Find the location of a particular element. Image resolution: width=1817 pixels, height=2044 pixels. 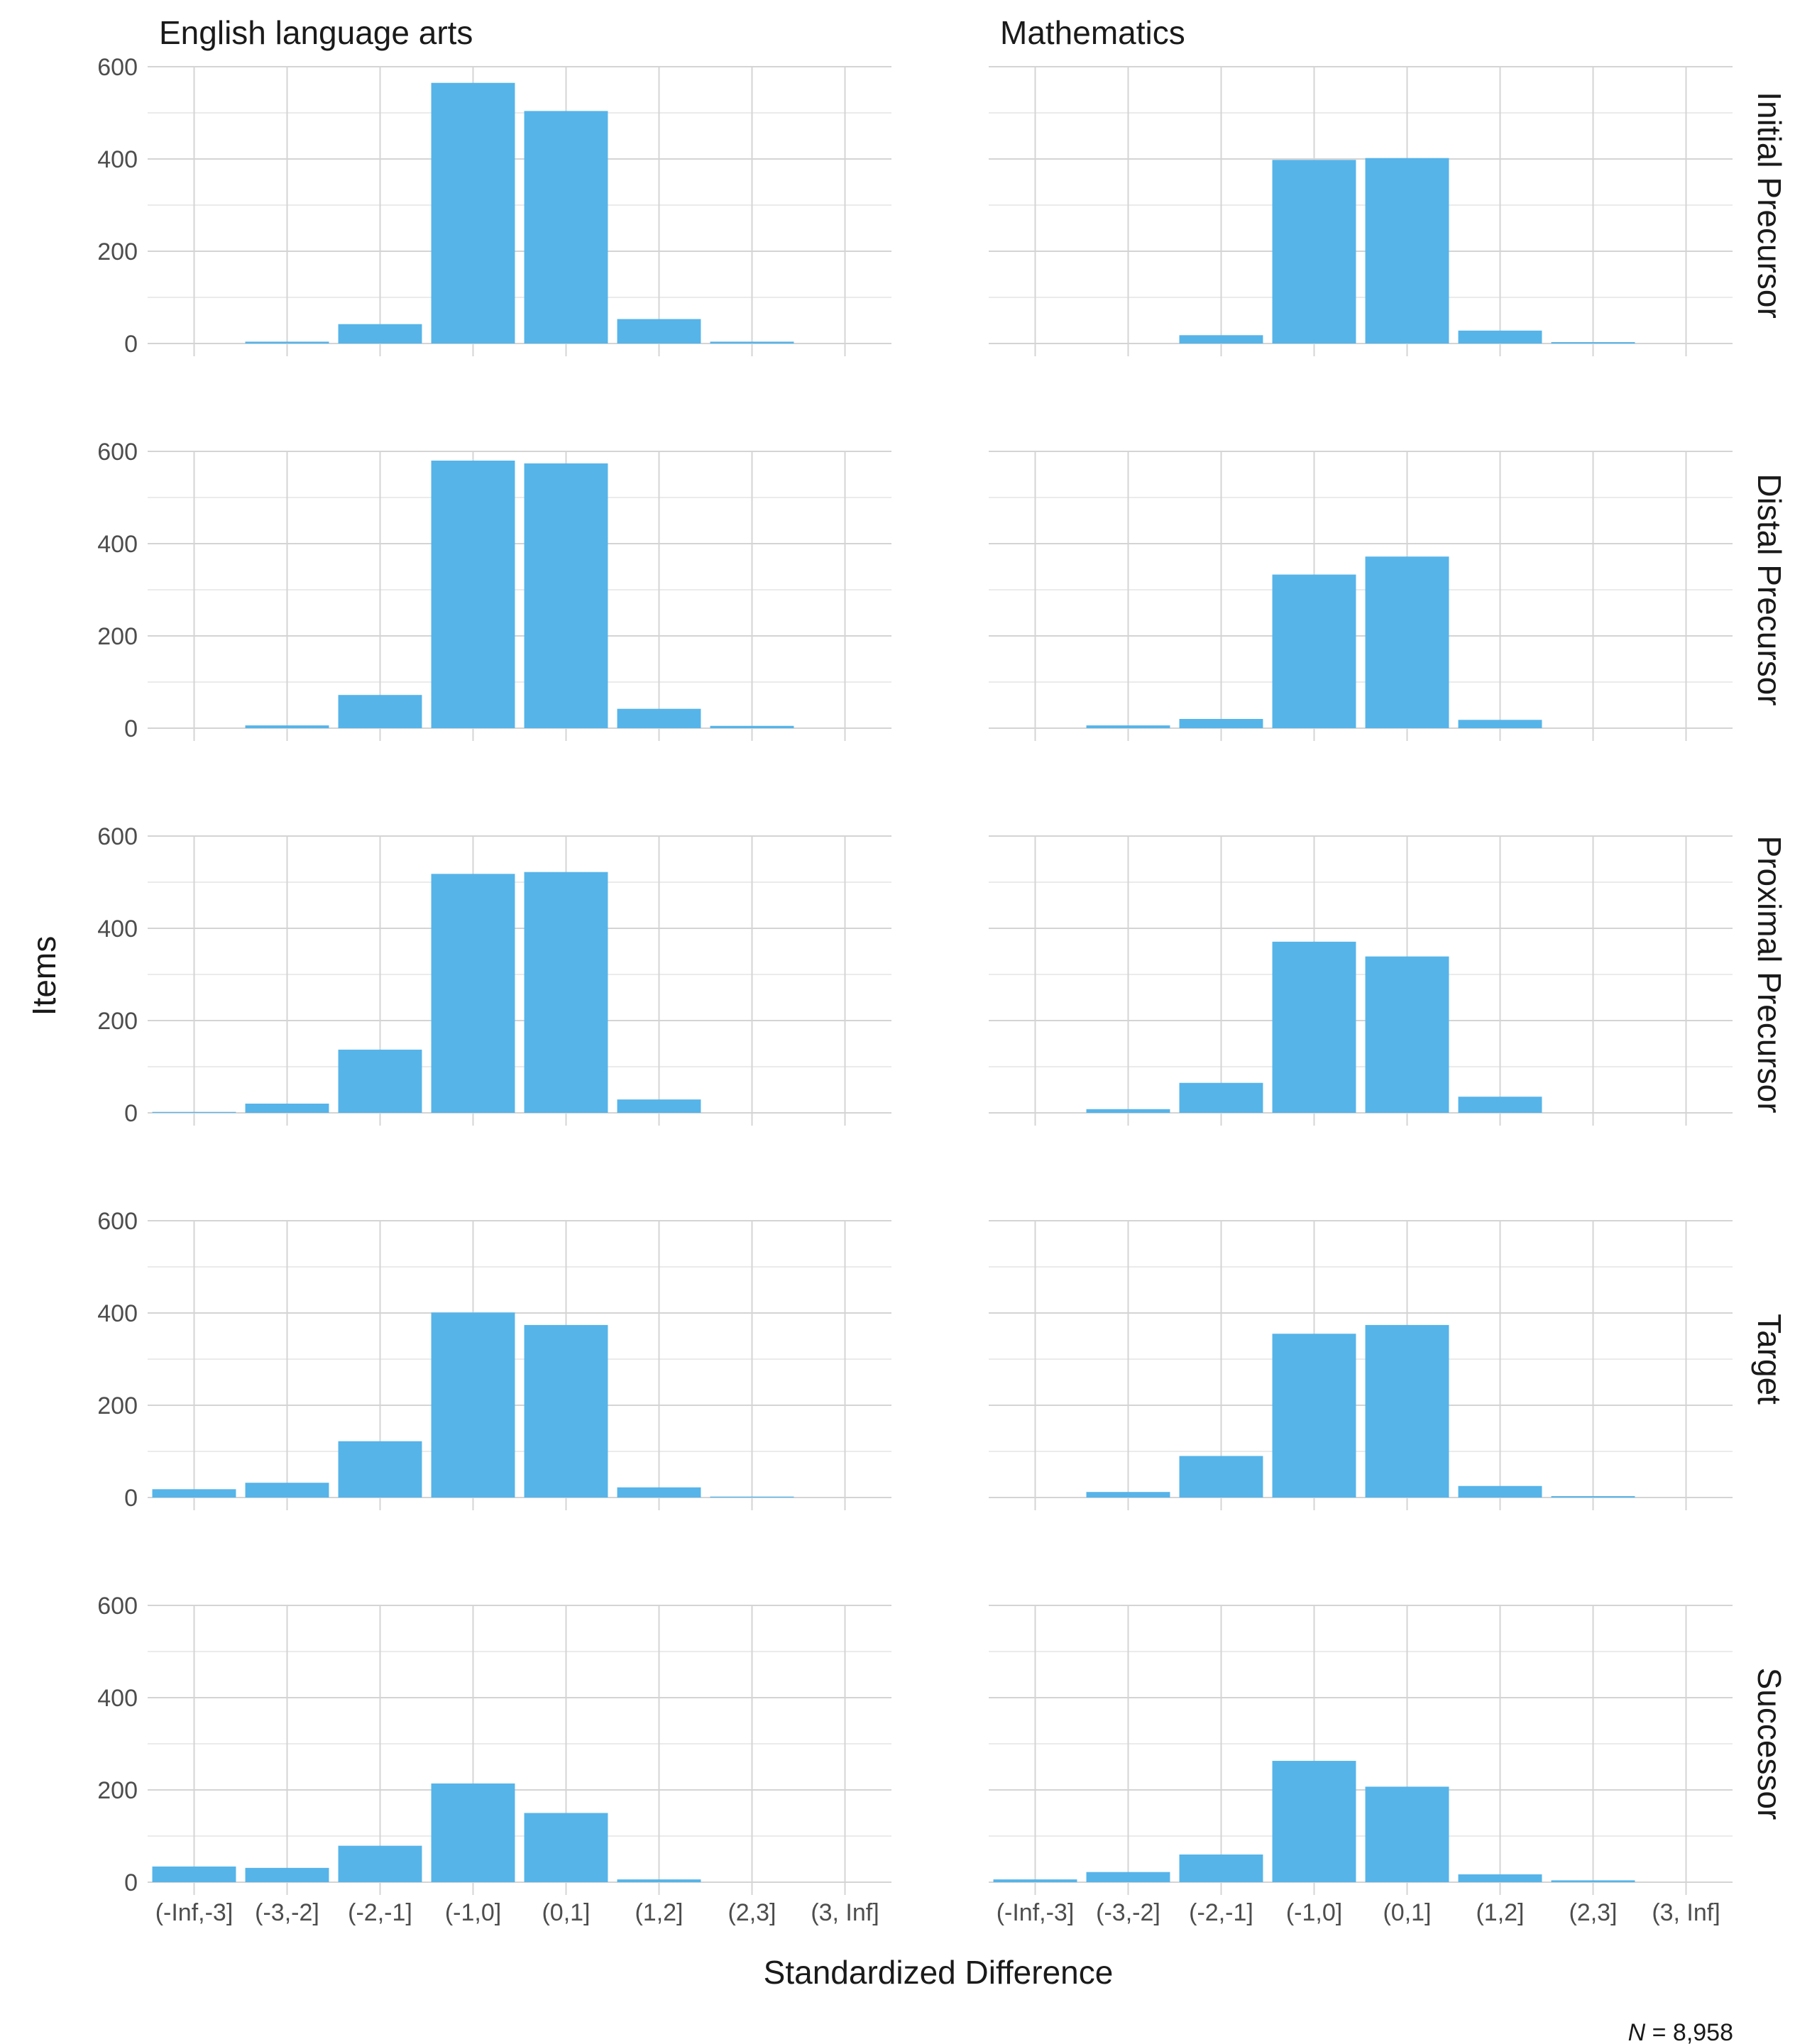

panel-english-language-arts-initial-precursor: 0 200 400 600 is located at coordinates (494, 206).